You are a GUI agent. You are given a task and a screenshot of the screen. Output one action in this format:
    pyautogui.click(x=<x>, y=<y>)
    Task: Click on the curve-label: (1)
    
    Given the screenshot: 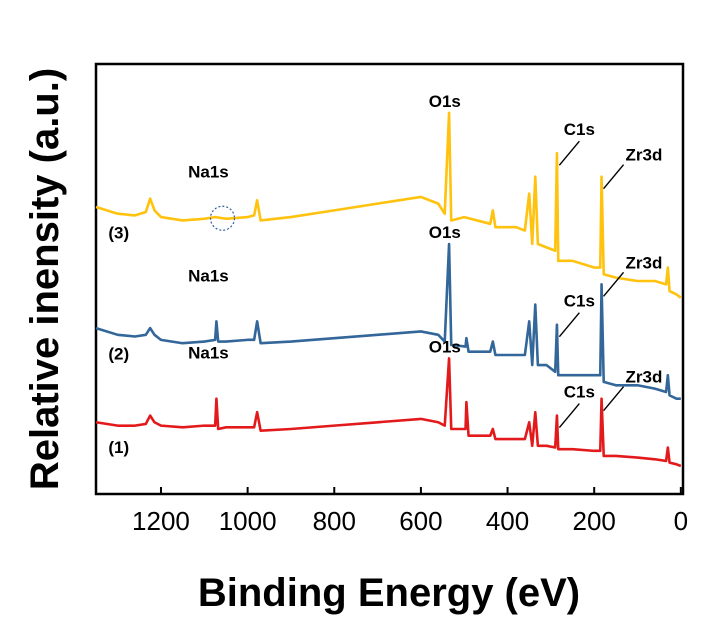 What is the action you would take?
    pyautogui.click(x=118, y=447)
    